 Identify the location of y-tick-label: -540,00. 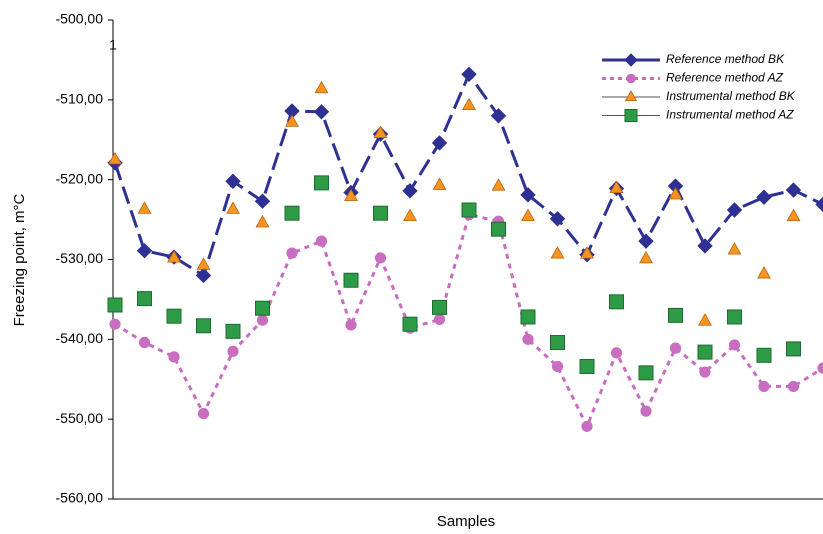
(80, 338).